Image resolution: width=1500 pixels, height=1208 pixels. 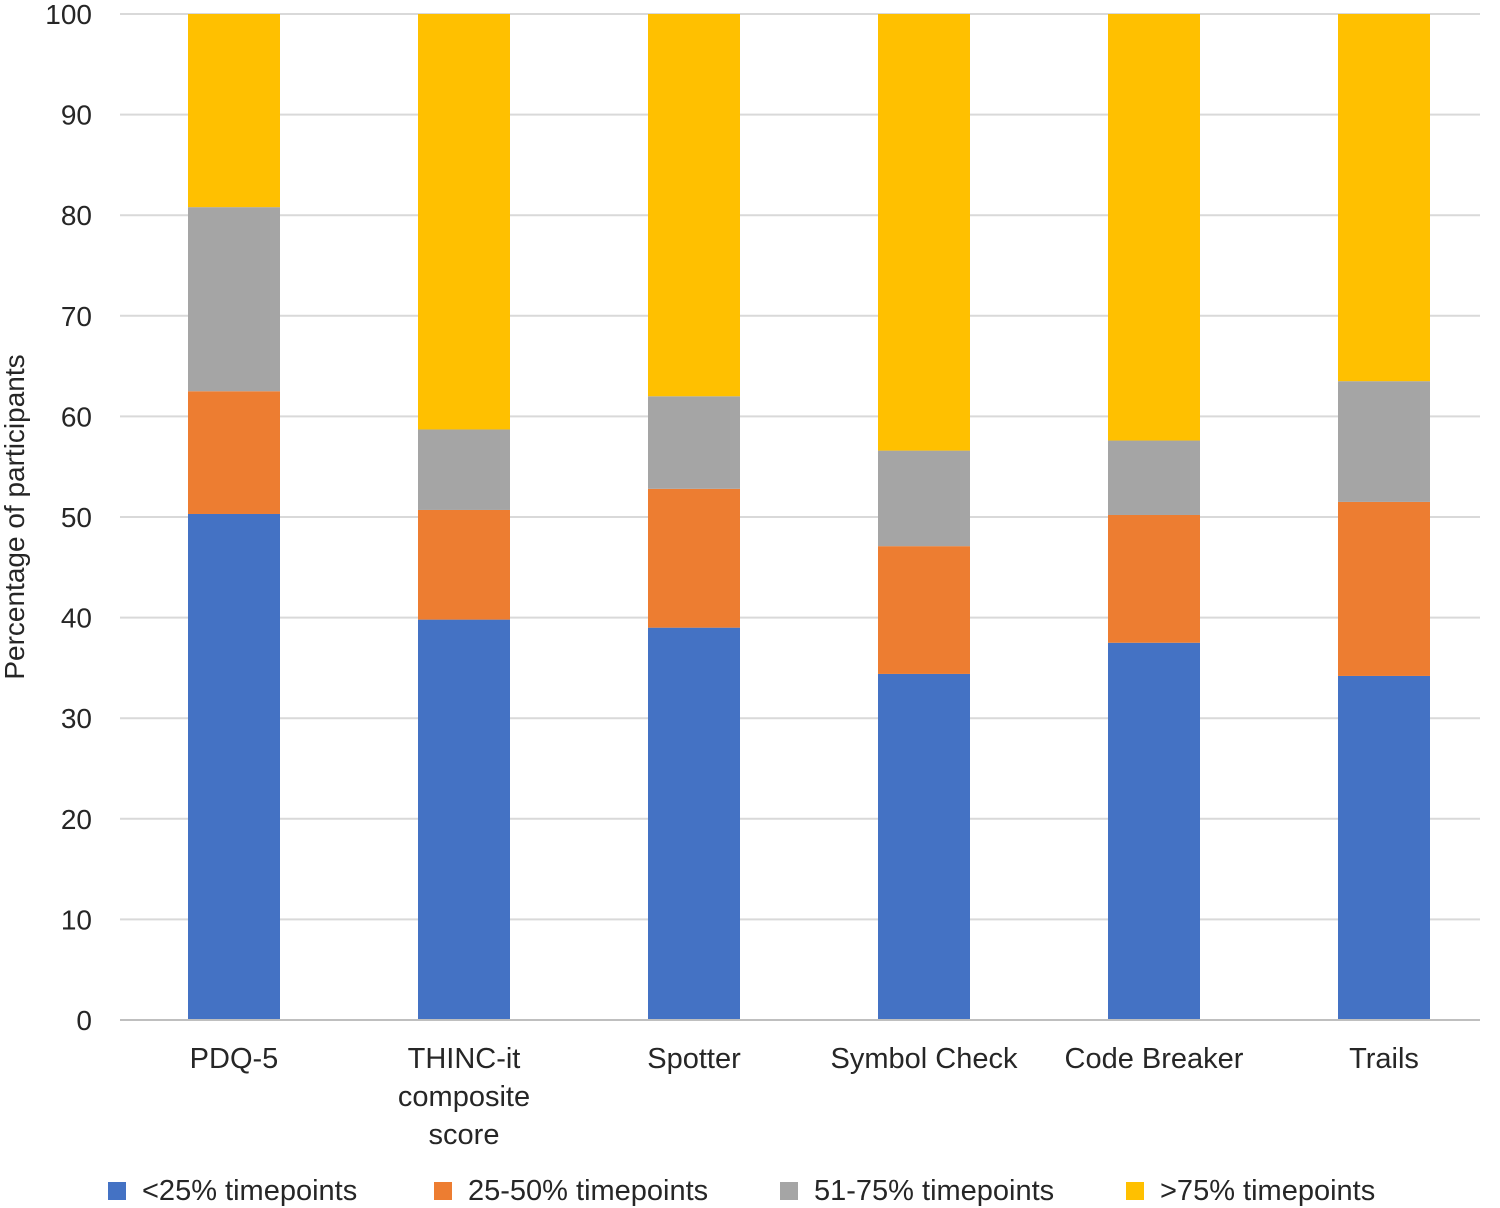 I want to click on y-tick-label: 50, so click(x=76, y=517).